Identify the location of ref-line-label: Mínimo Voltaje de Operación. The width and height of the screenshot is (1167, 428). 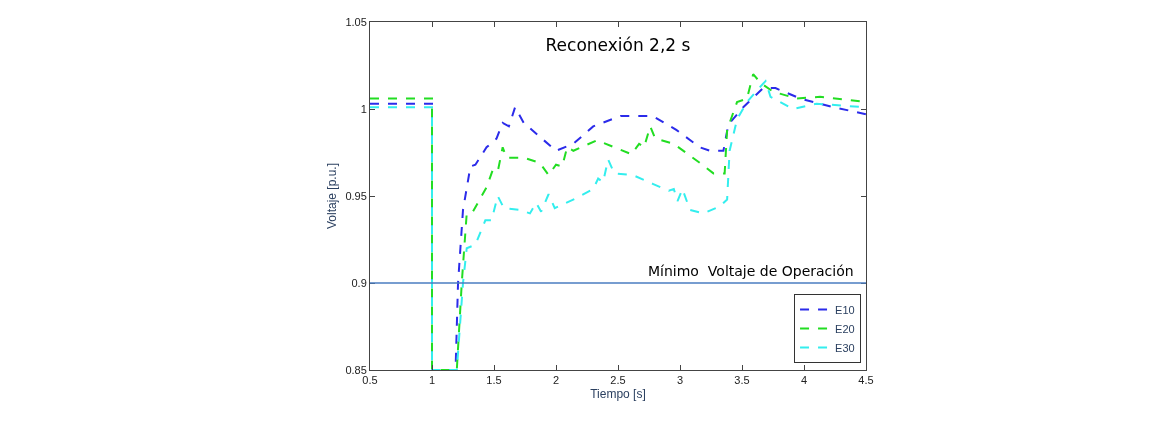
(751, 271).